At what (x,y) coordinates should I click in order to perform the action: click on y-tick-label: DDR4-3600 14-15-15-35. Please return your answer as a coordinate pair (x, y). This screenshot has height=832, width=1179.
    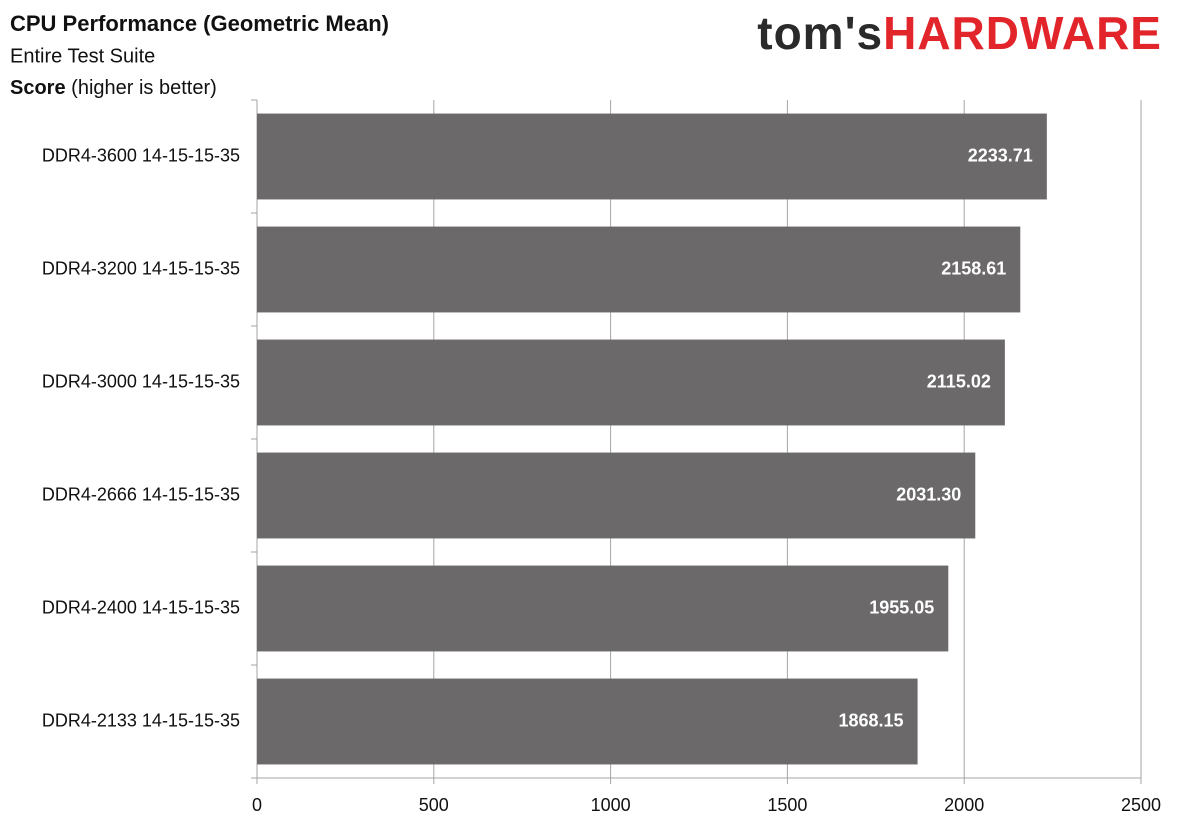
    Looking at the image, I should click on (141, 155).